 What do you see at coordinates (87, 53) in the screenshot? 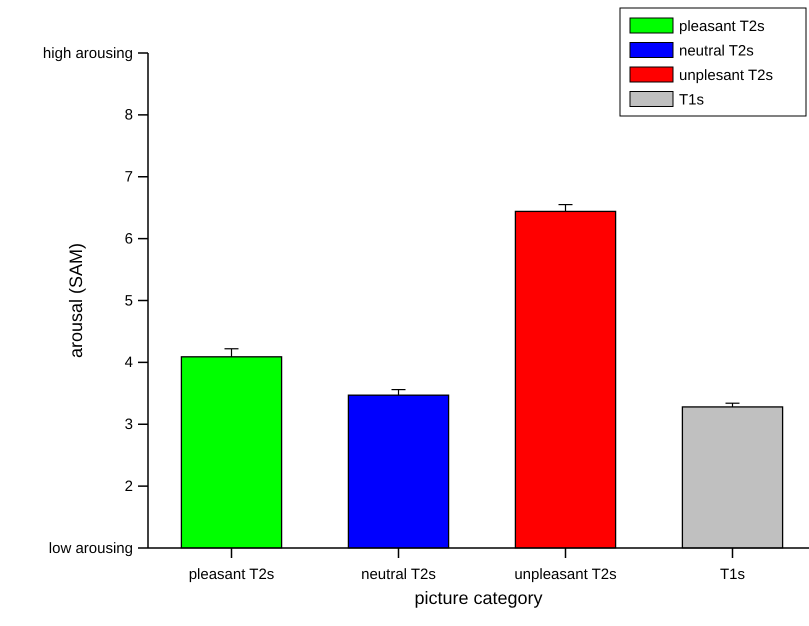
I see `y-tick-label: high arousing` at bounding box center [87, 53].